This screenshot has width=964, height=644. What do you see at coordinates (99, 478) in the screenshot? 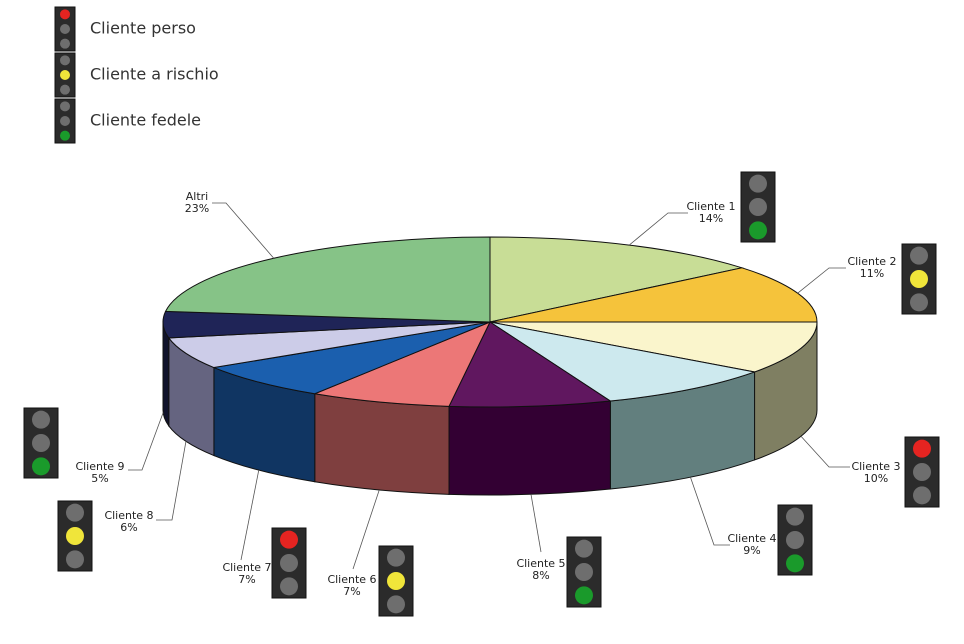
I see `value-label: 5%` at bounding box center [99, 478].